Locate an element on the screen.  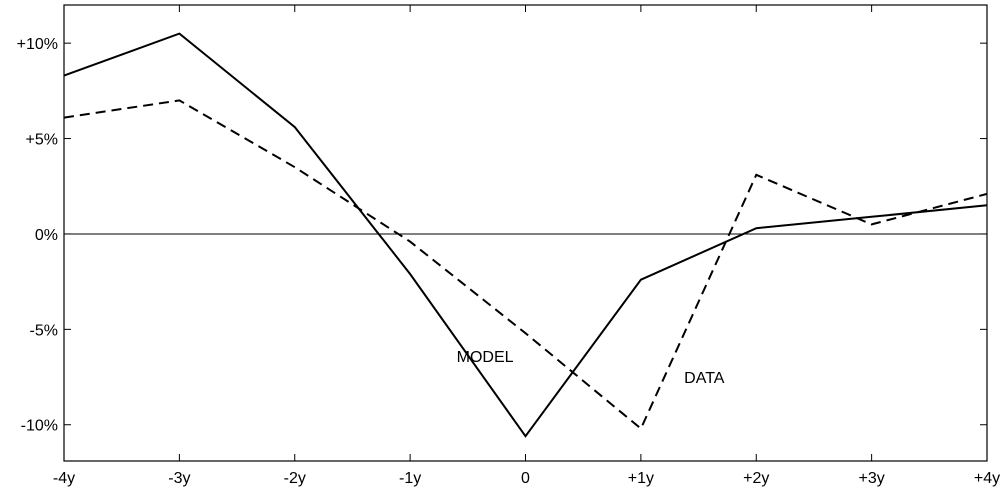
y-tick-label: -5% is located at coordinates (44, 330).